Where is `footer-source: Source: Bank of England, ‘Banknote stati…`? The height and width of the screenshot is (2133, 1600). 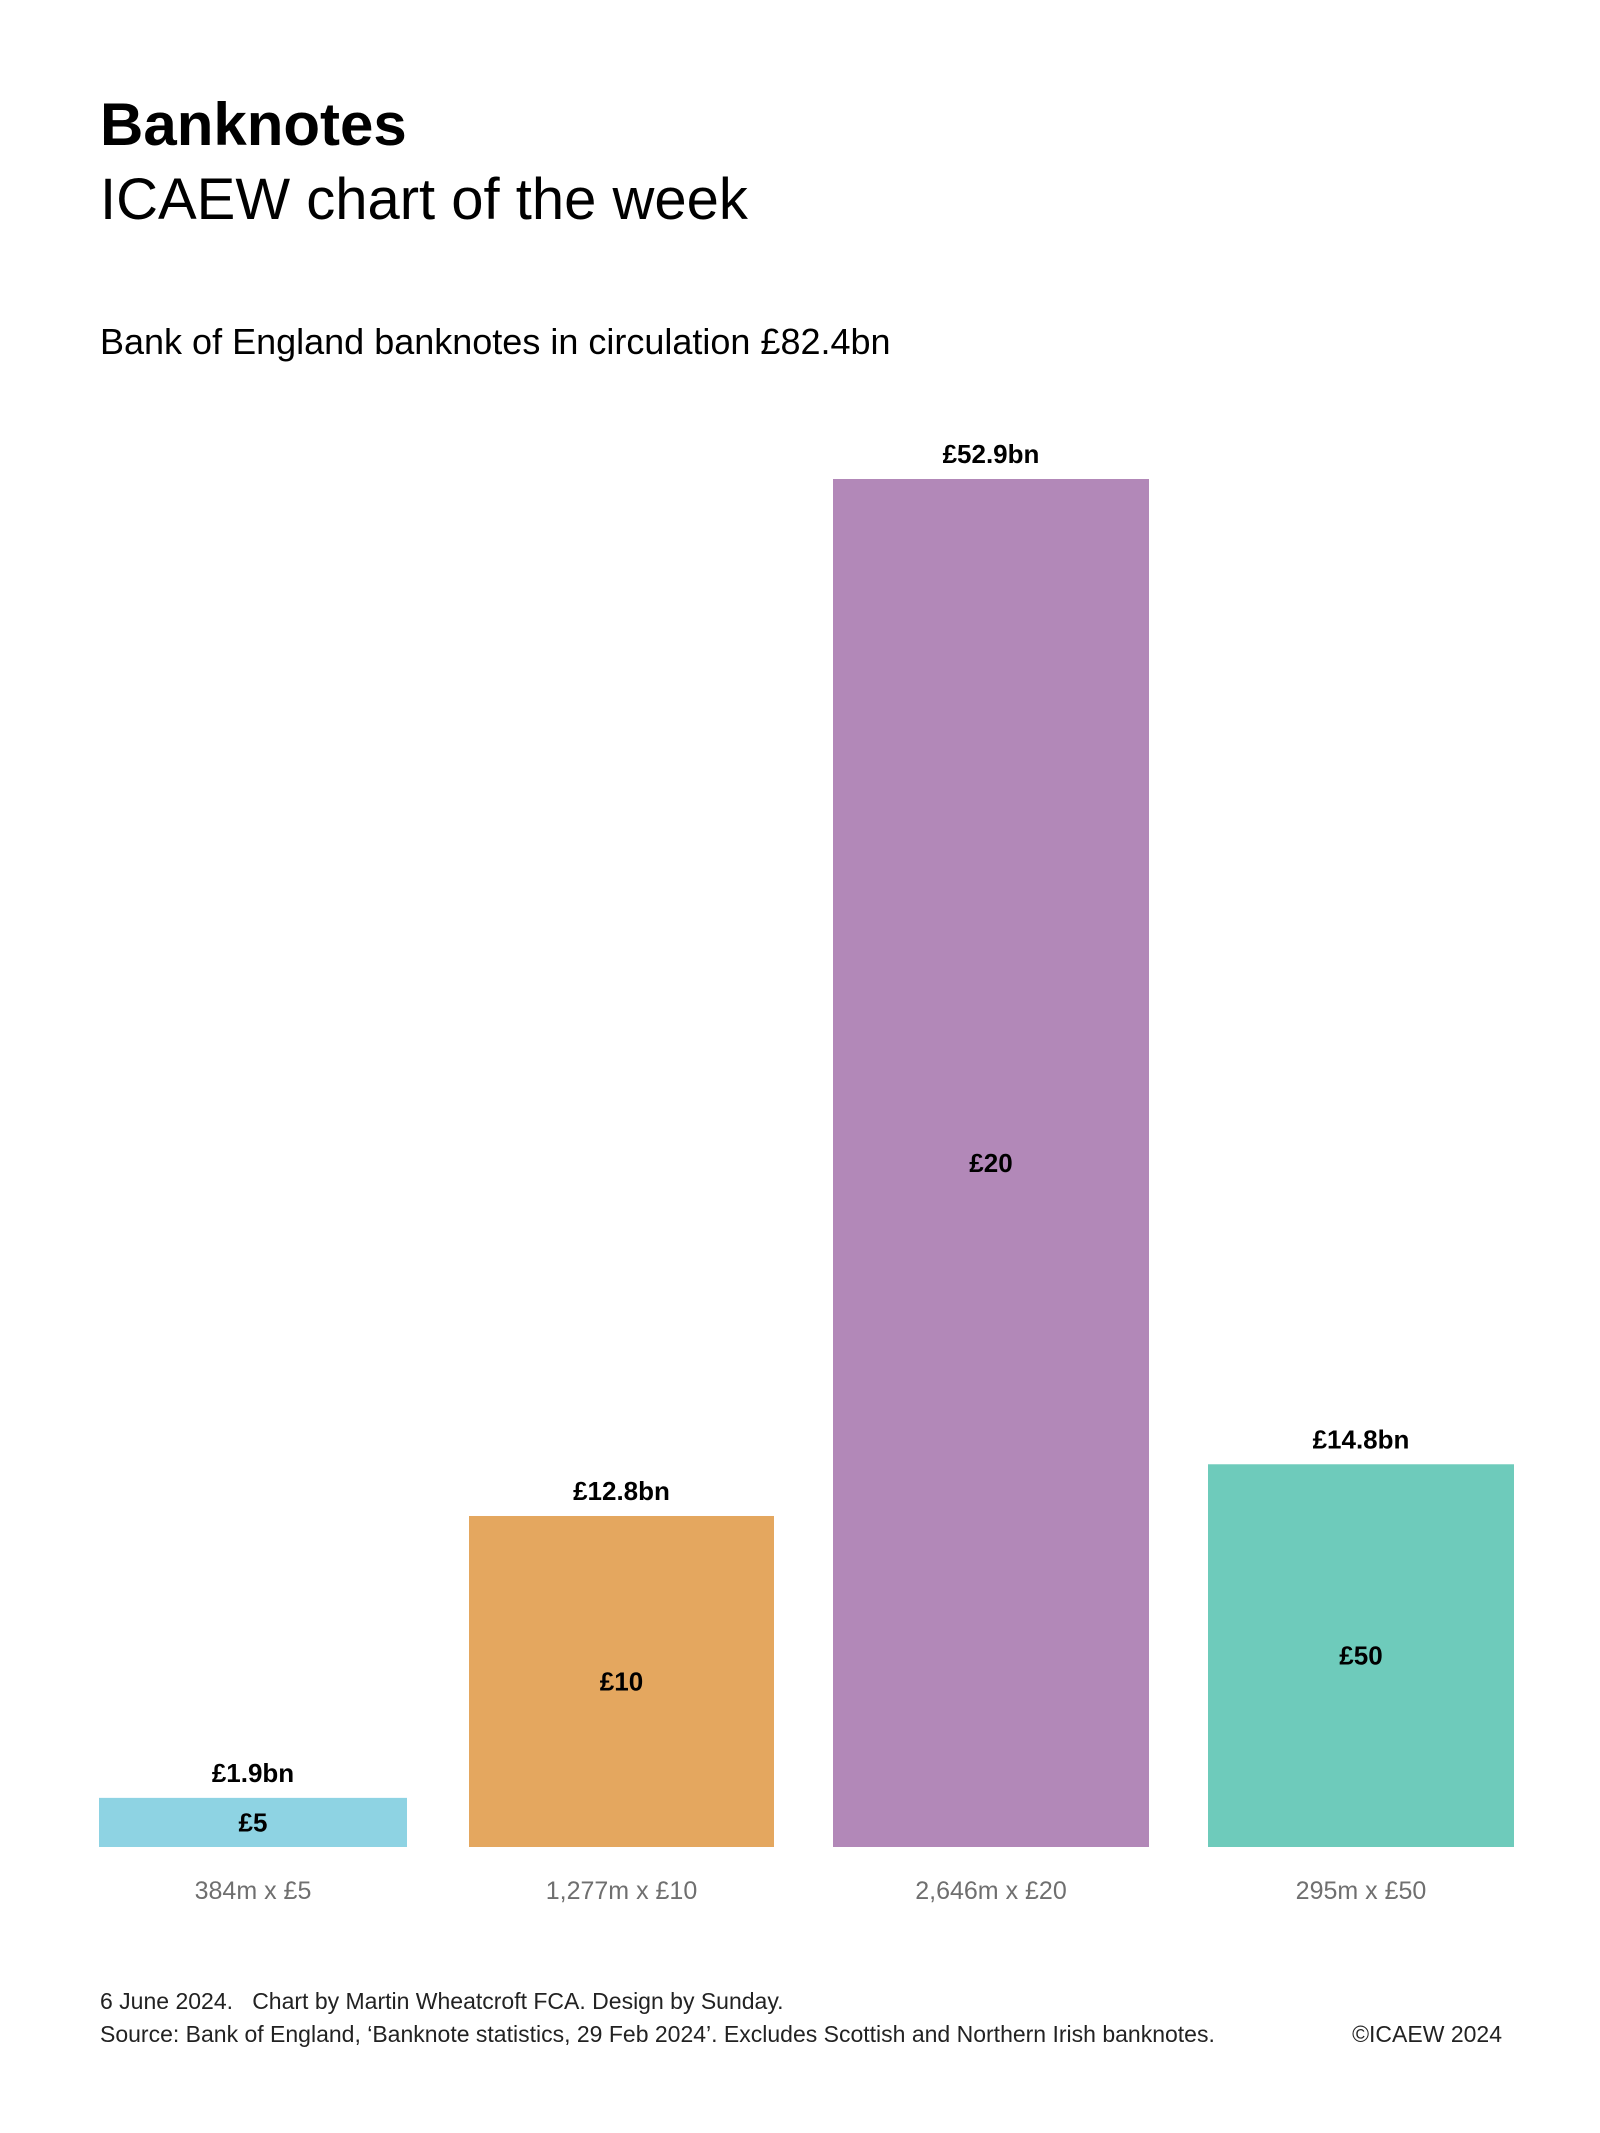
footer-source: Source: Bank of England, ‘Banknote stati… is located at coordinates (657, 2034).